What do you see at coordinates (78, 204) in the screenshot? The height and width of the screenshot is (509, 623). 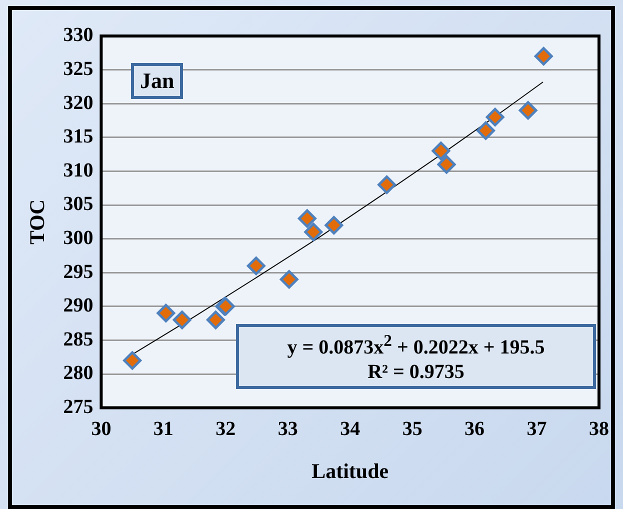 I see `y-tick-label: 305` at bounding box center [78, 204].